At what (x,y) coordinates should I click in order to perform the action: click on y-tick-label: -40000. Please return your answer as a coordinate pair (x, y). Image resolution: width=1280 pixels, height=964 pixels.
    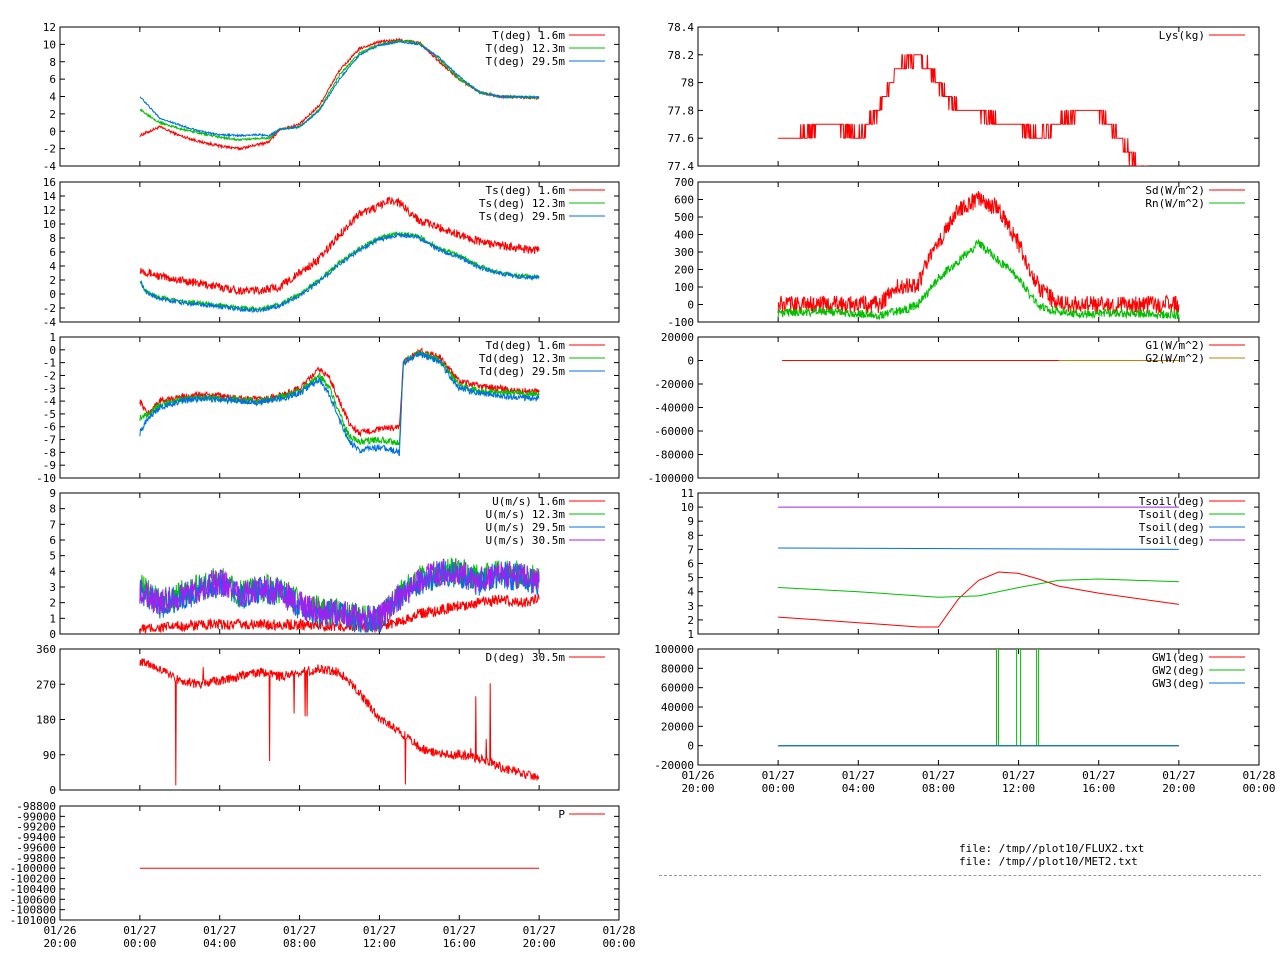
    Looking at the image, I should click on (674, 408).